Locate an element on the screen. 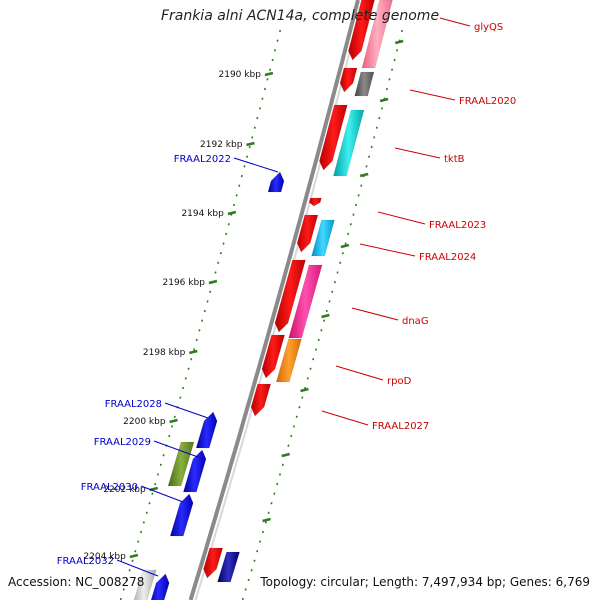 The height and width of the screenshot is (600, 600). gene-FRAAL2020 is located at coordinates (348, 80).